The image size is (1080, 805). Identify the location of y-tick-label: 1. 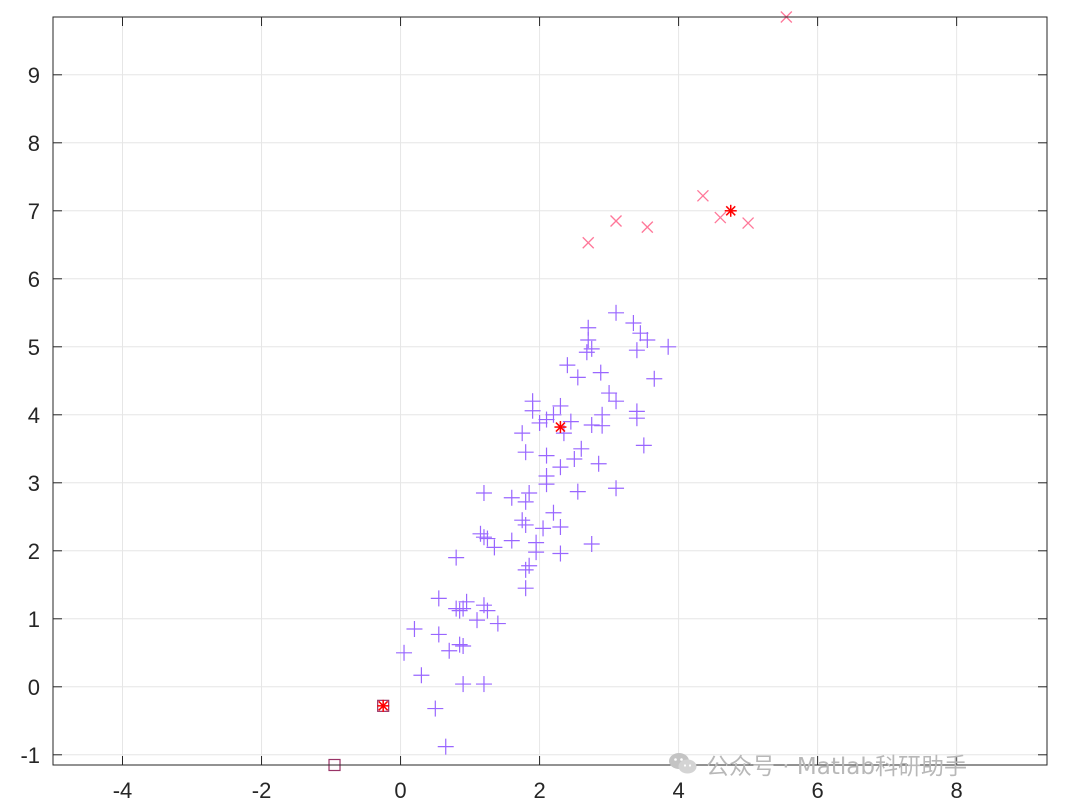
(34, 619).